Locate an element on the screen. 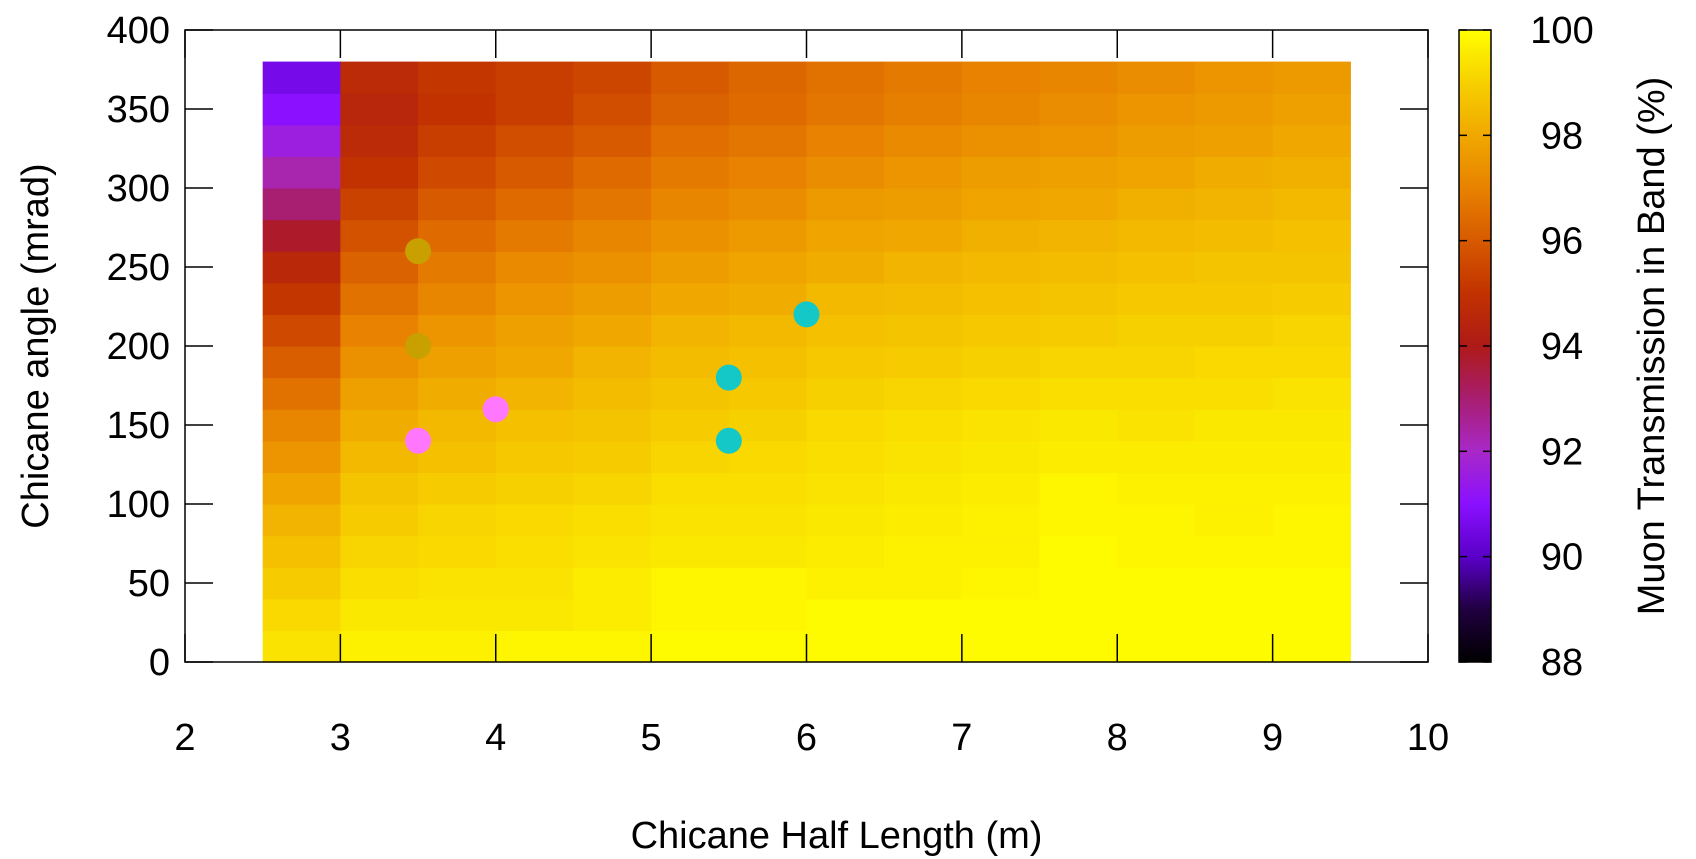 The height and width of the screenshot is (859, 1696). x-tick-label: 9 is located at coordinates (1272, 738).